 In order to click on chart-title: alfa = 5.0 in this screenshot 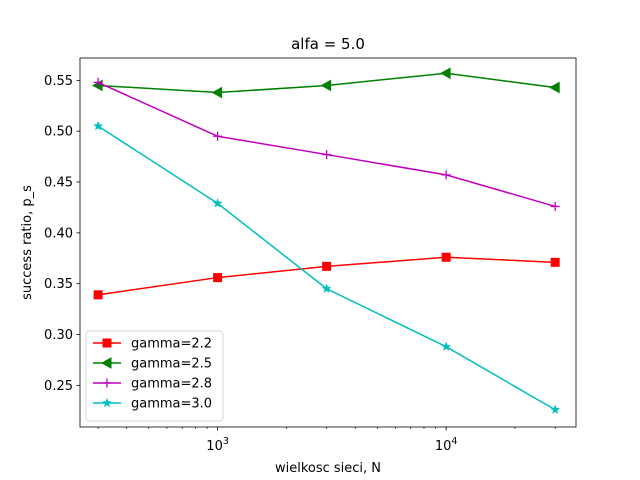, I will do `click(328, 44)`.